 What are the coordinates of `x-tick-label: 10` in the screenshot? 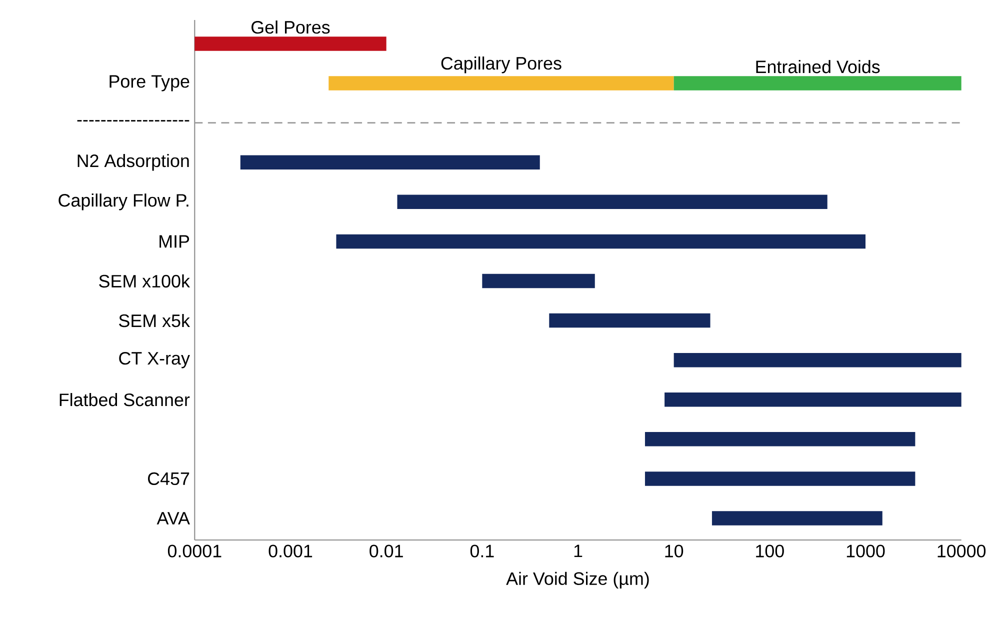 It's located at (674, 551).